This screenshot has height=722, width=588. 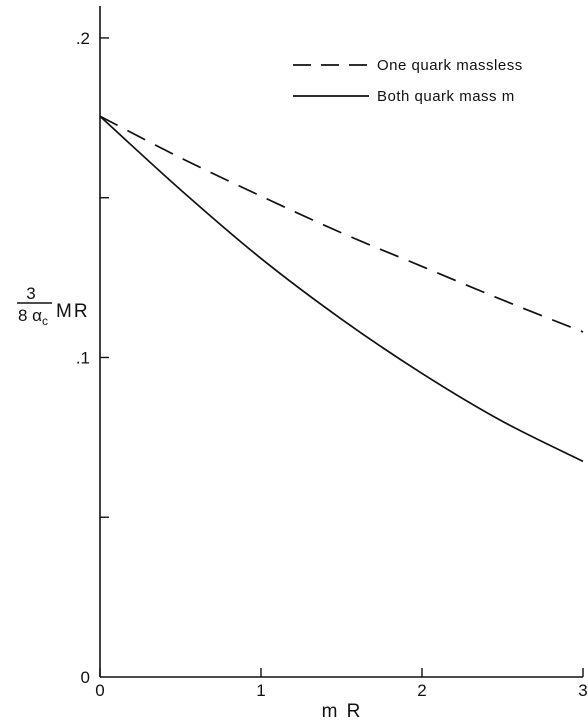 I want to click on y-label-suffix: MR, so click(x=73, y=311).